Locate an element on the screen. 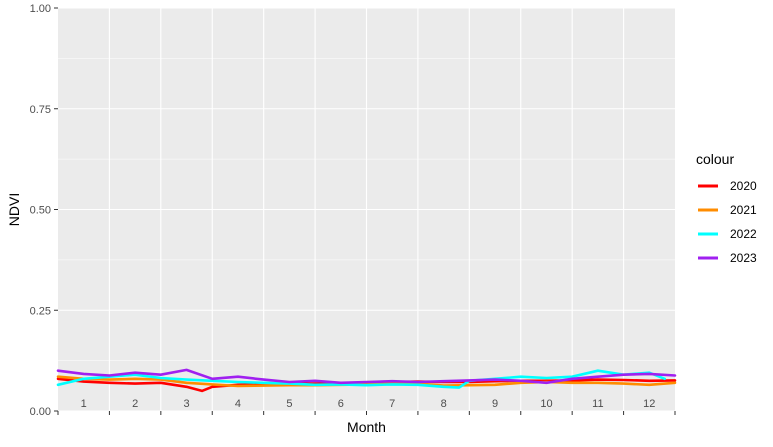  legend: colour 2020 2021 2022 2023 is located at coordinates (726, 208).